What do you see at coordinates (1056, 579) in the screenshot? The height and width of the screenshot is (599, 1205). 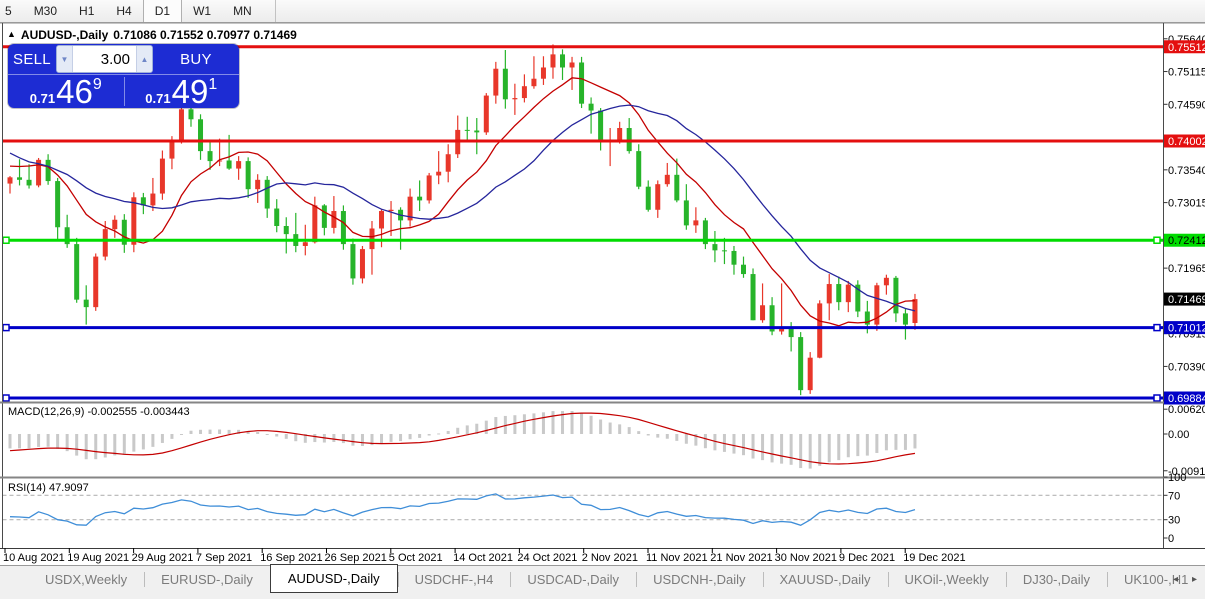 I see `tab-dj30-daily: DJ30-,Daily` at bounding box center [1056, 579].